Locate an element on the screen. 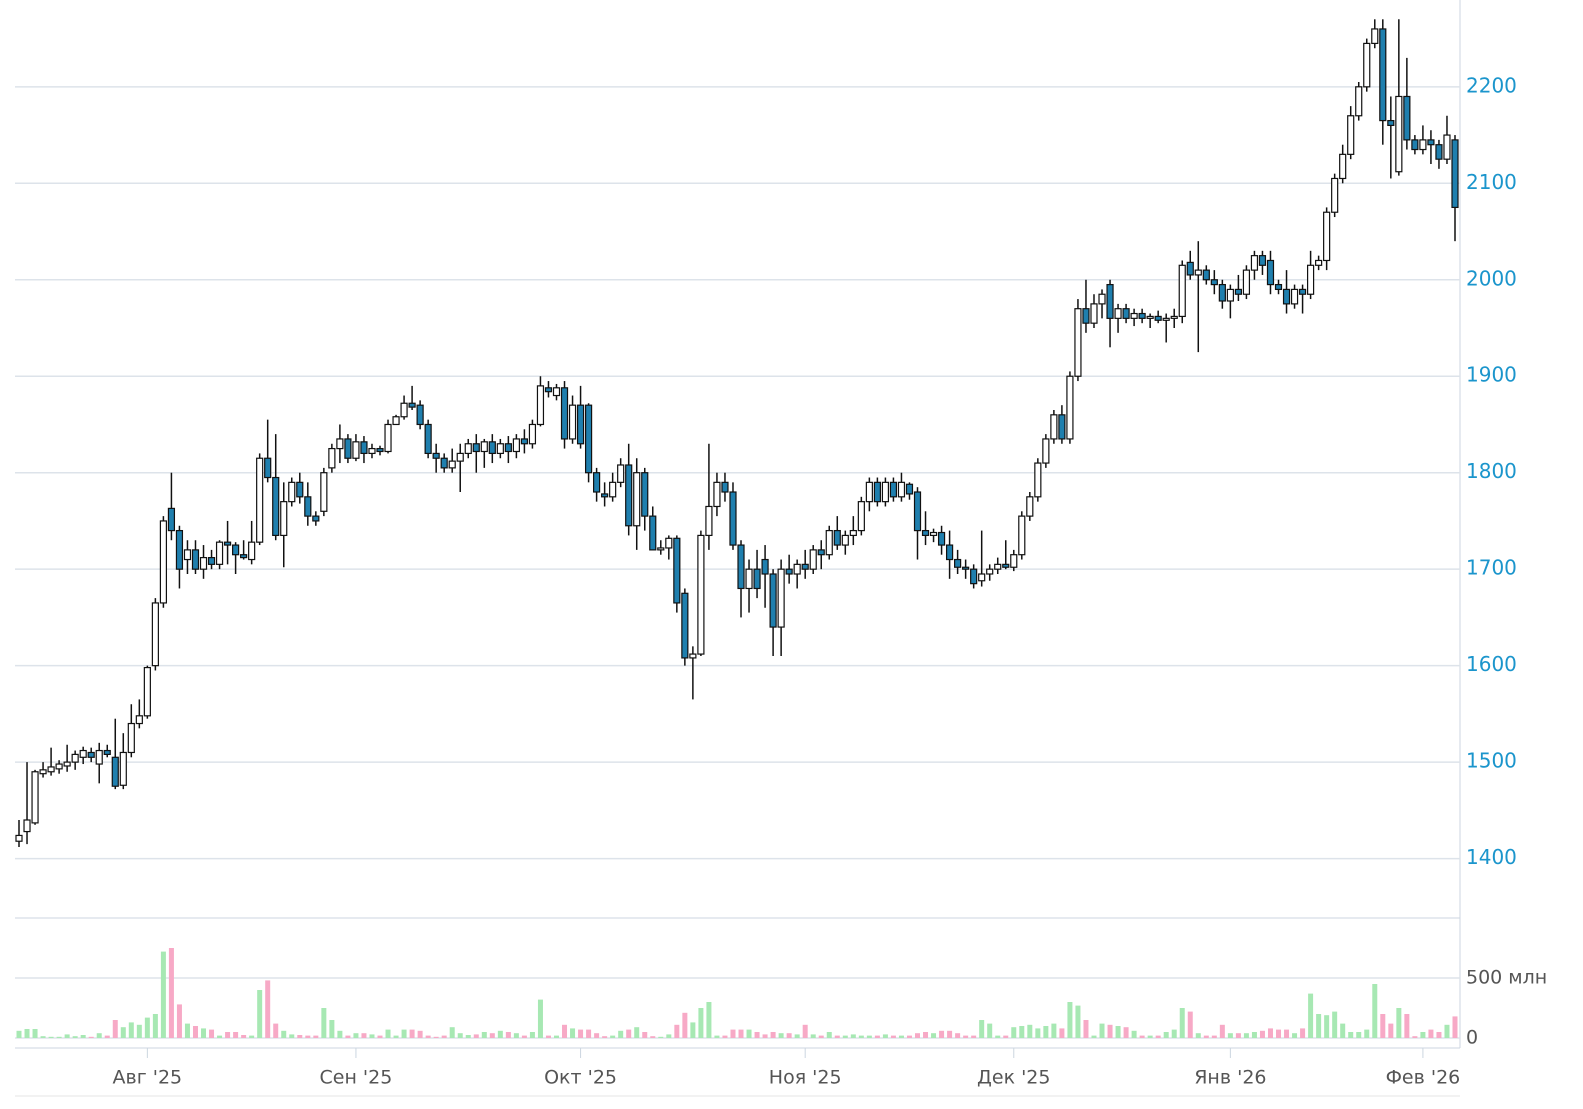 The width and height of the screenshot is (1583, 1109). y-tick-label: 2100 is located at coordinates (1491, 182).